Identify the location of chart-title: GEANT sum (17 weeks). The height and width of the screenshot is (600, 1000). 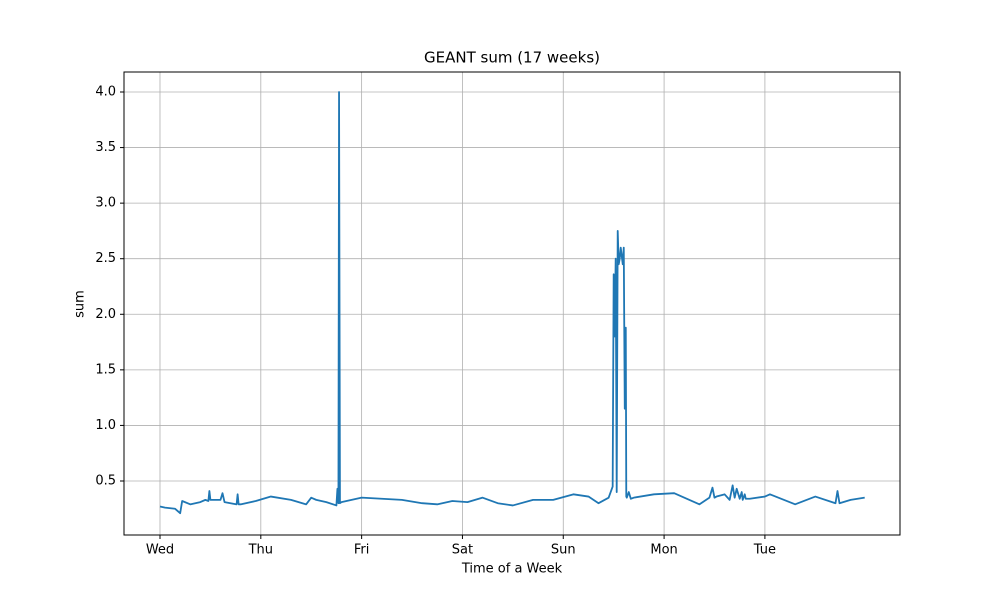
(512, 58).